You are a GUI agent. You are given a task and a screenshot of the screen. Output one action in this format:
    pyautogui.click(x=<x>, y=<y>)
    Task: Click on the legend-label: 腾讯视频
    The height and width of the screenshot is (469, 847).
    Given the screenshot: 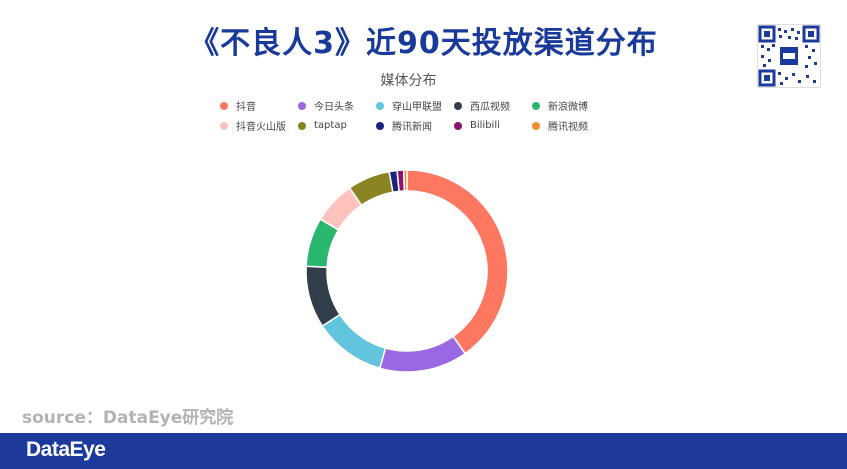 What is the action you would take?
    pyautogui.click(x=568, y=127)
    